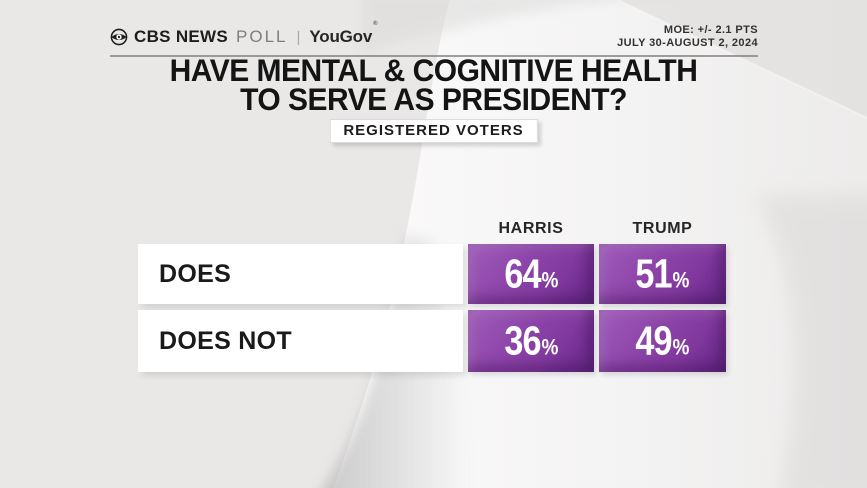 This screenshot has height=488, width=867. Describe the element at coordinates (710, 30) in the screenshot. I see `moe-line: MOE: +/- 2.1 PTS` at that location.